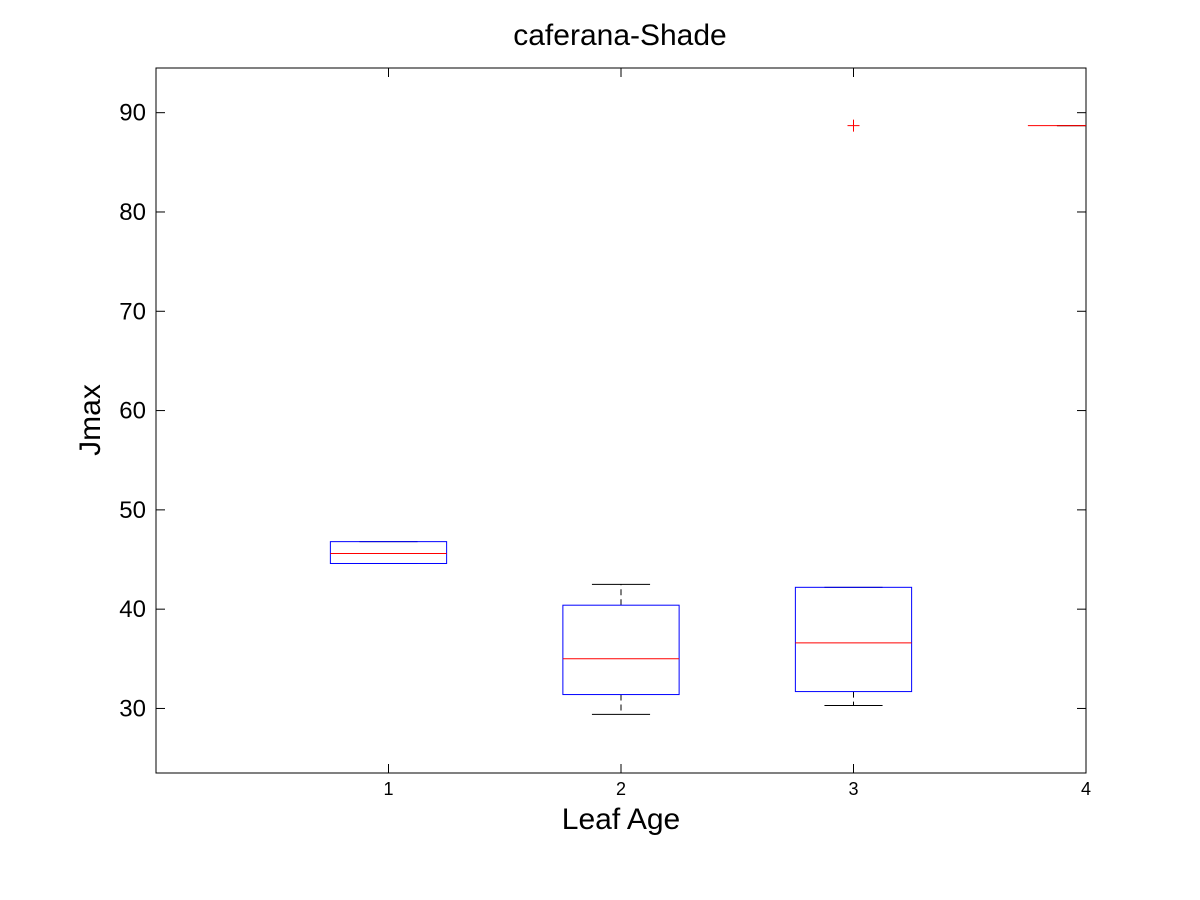  I want to click on x-axis-label: Leaf Age, so click(621, 819).